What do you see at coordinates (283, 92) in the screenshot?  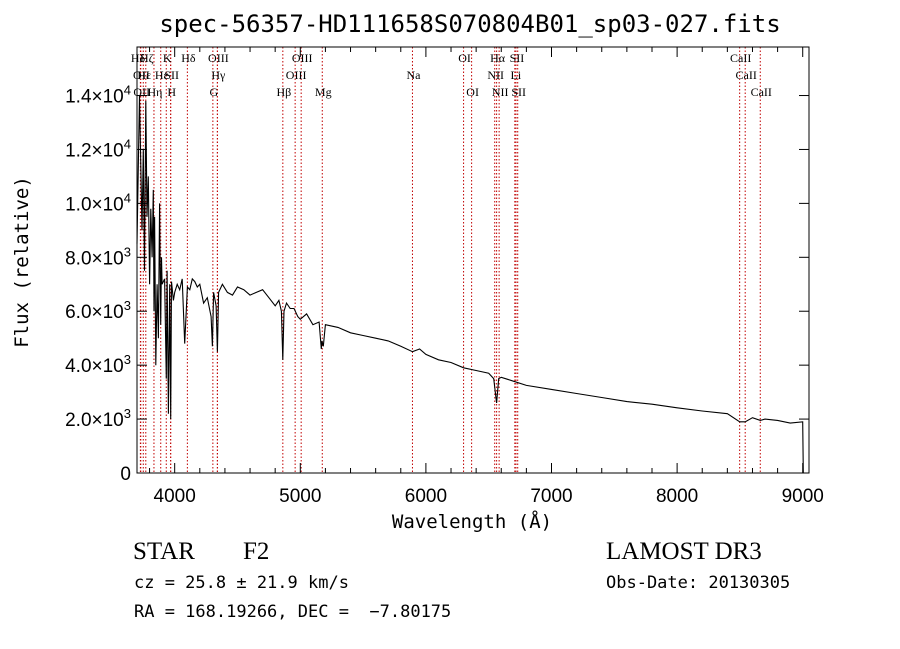 I see `line-label-Hβ: Hβ` at bounding box center [283, 92].